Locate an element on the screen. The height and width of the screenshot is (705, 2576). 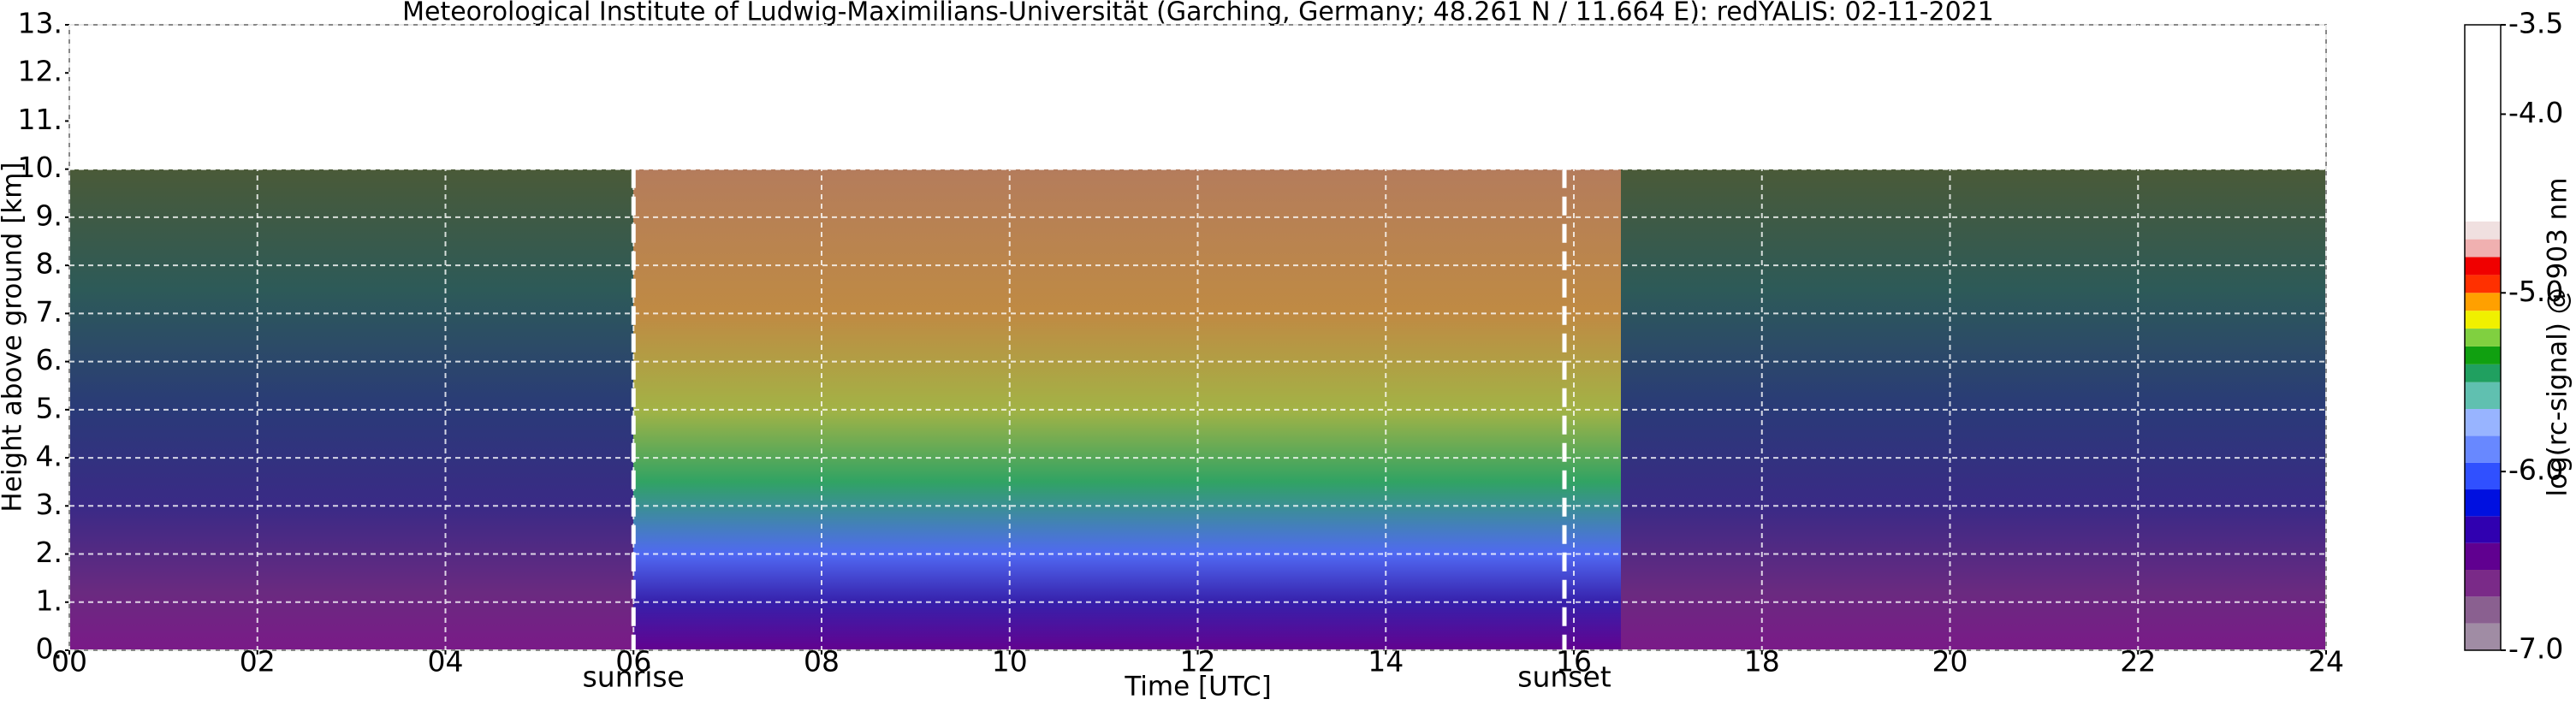
y-tick-label: 1. is located at coordinates (49, 600).